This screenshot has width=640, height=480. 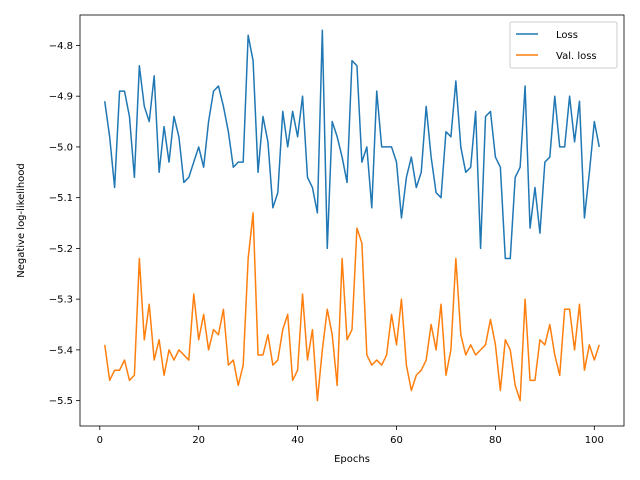 I want to click on y-tick-label: −5.0, so click(x=61, y=147).